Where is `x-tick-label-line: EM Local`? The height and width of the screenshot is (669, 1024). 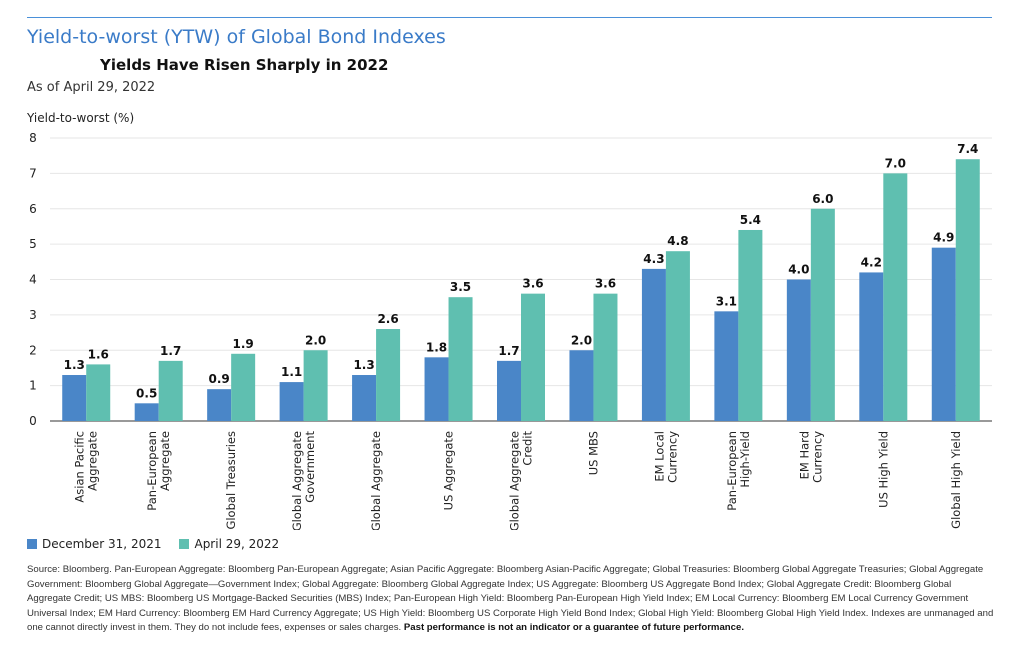 x-tick-label-line: EM Local is located at coordinates (659, 456).